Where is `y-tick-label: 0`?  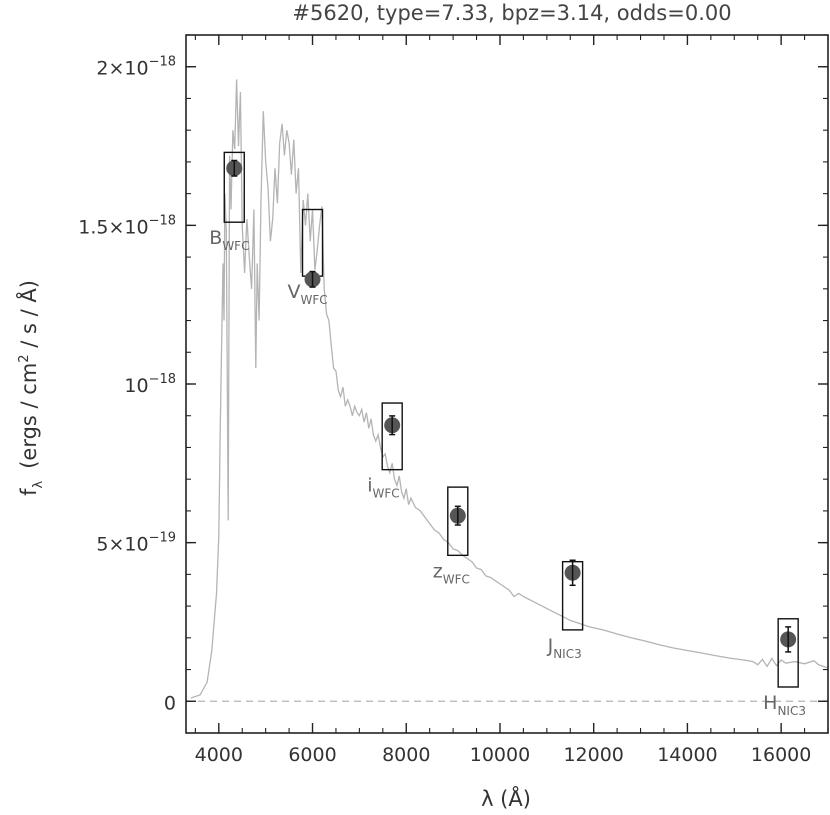
y-tick-label: 0 is located at coordinates (170, 703).